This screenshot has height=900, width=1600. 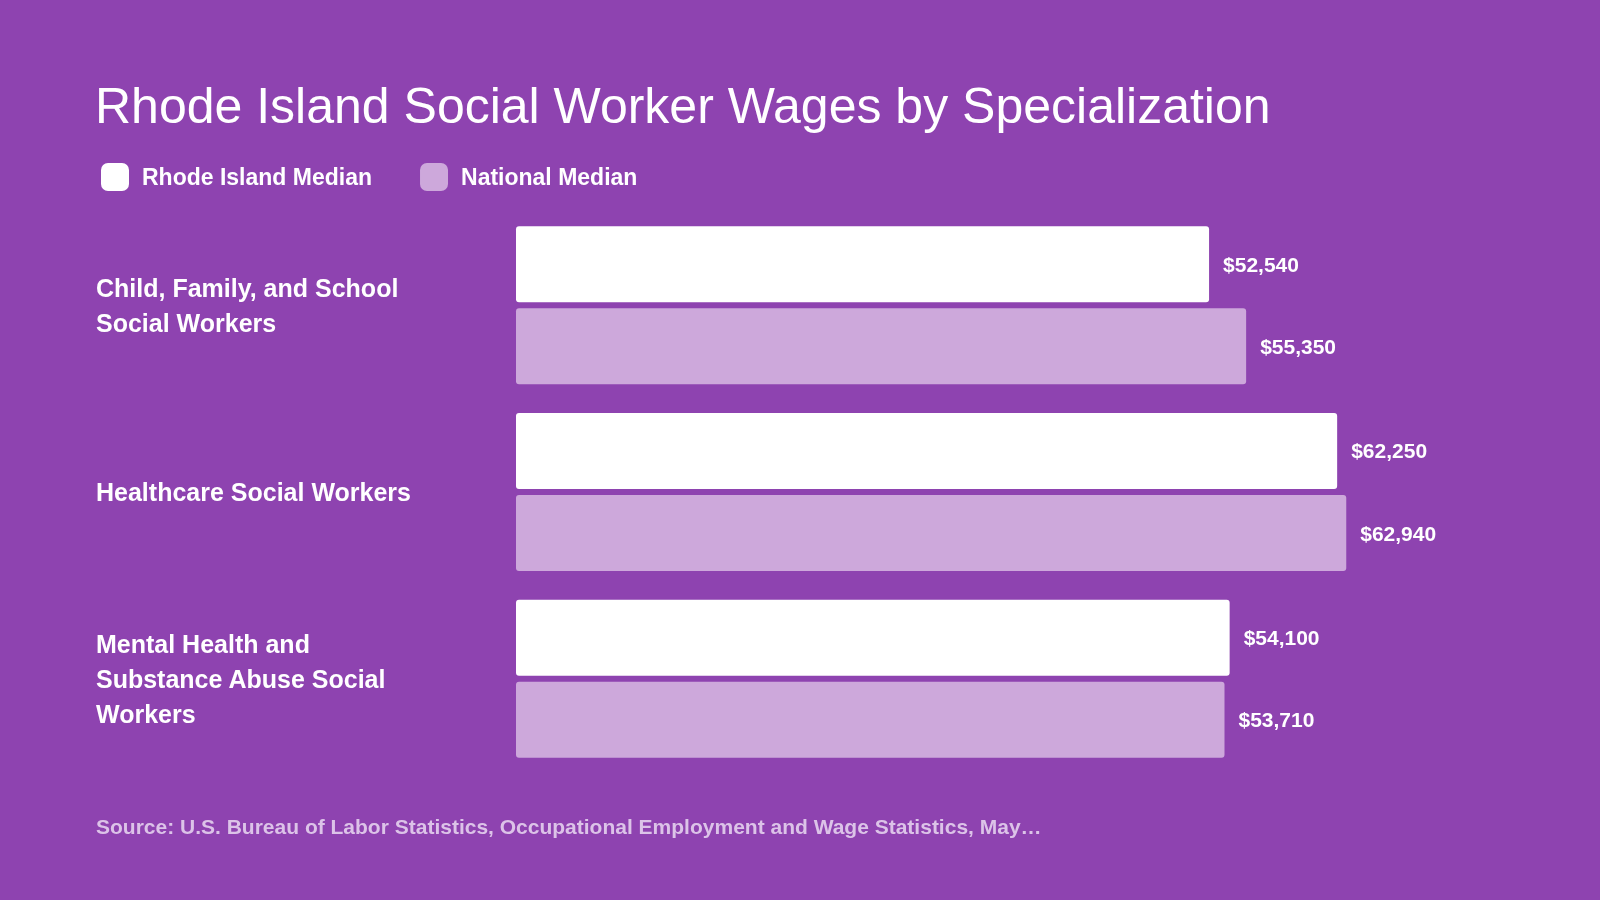 I want to click on y-tick-label: Mental Health and Substance Abuse Social Workers, so click(x=244, y=678).